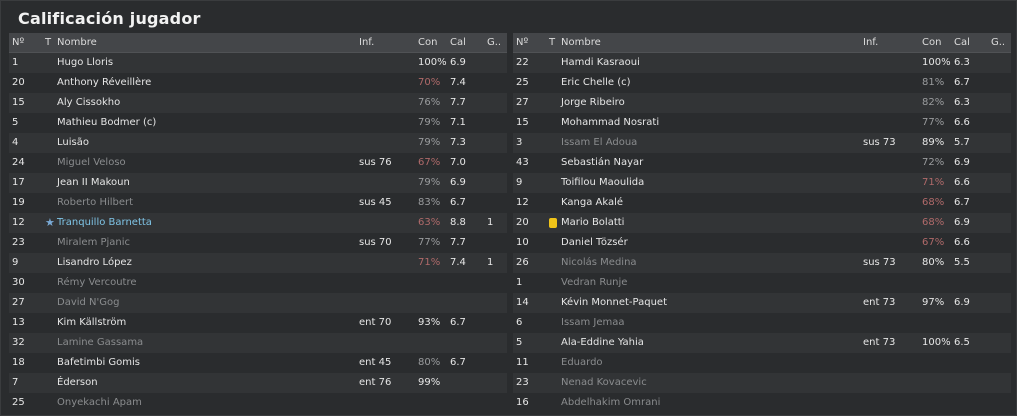  Describe the element at coordinates (933, 302) in the screenshot. I see `condition-value: 97%` at that location.